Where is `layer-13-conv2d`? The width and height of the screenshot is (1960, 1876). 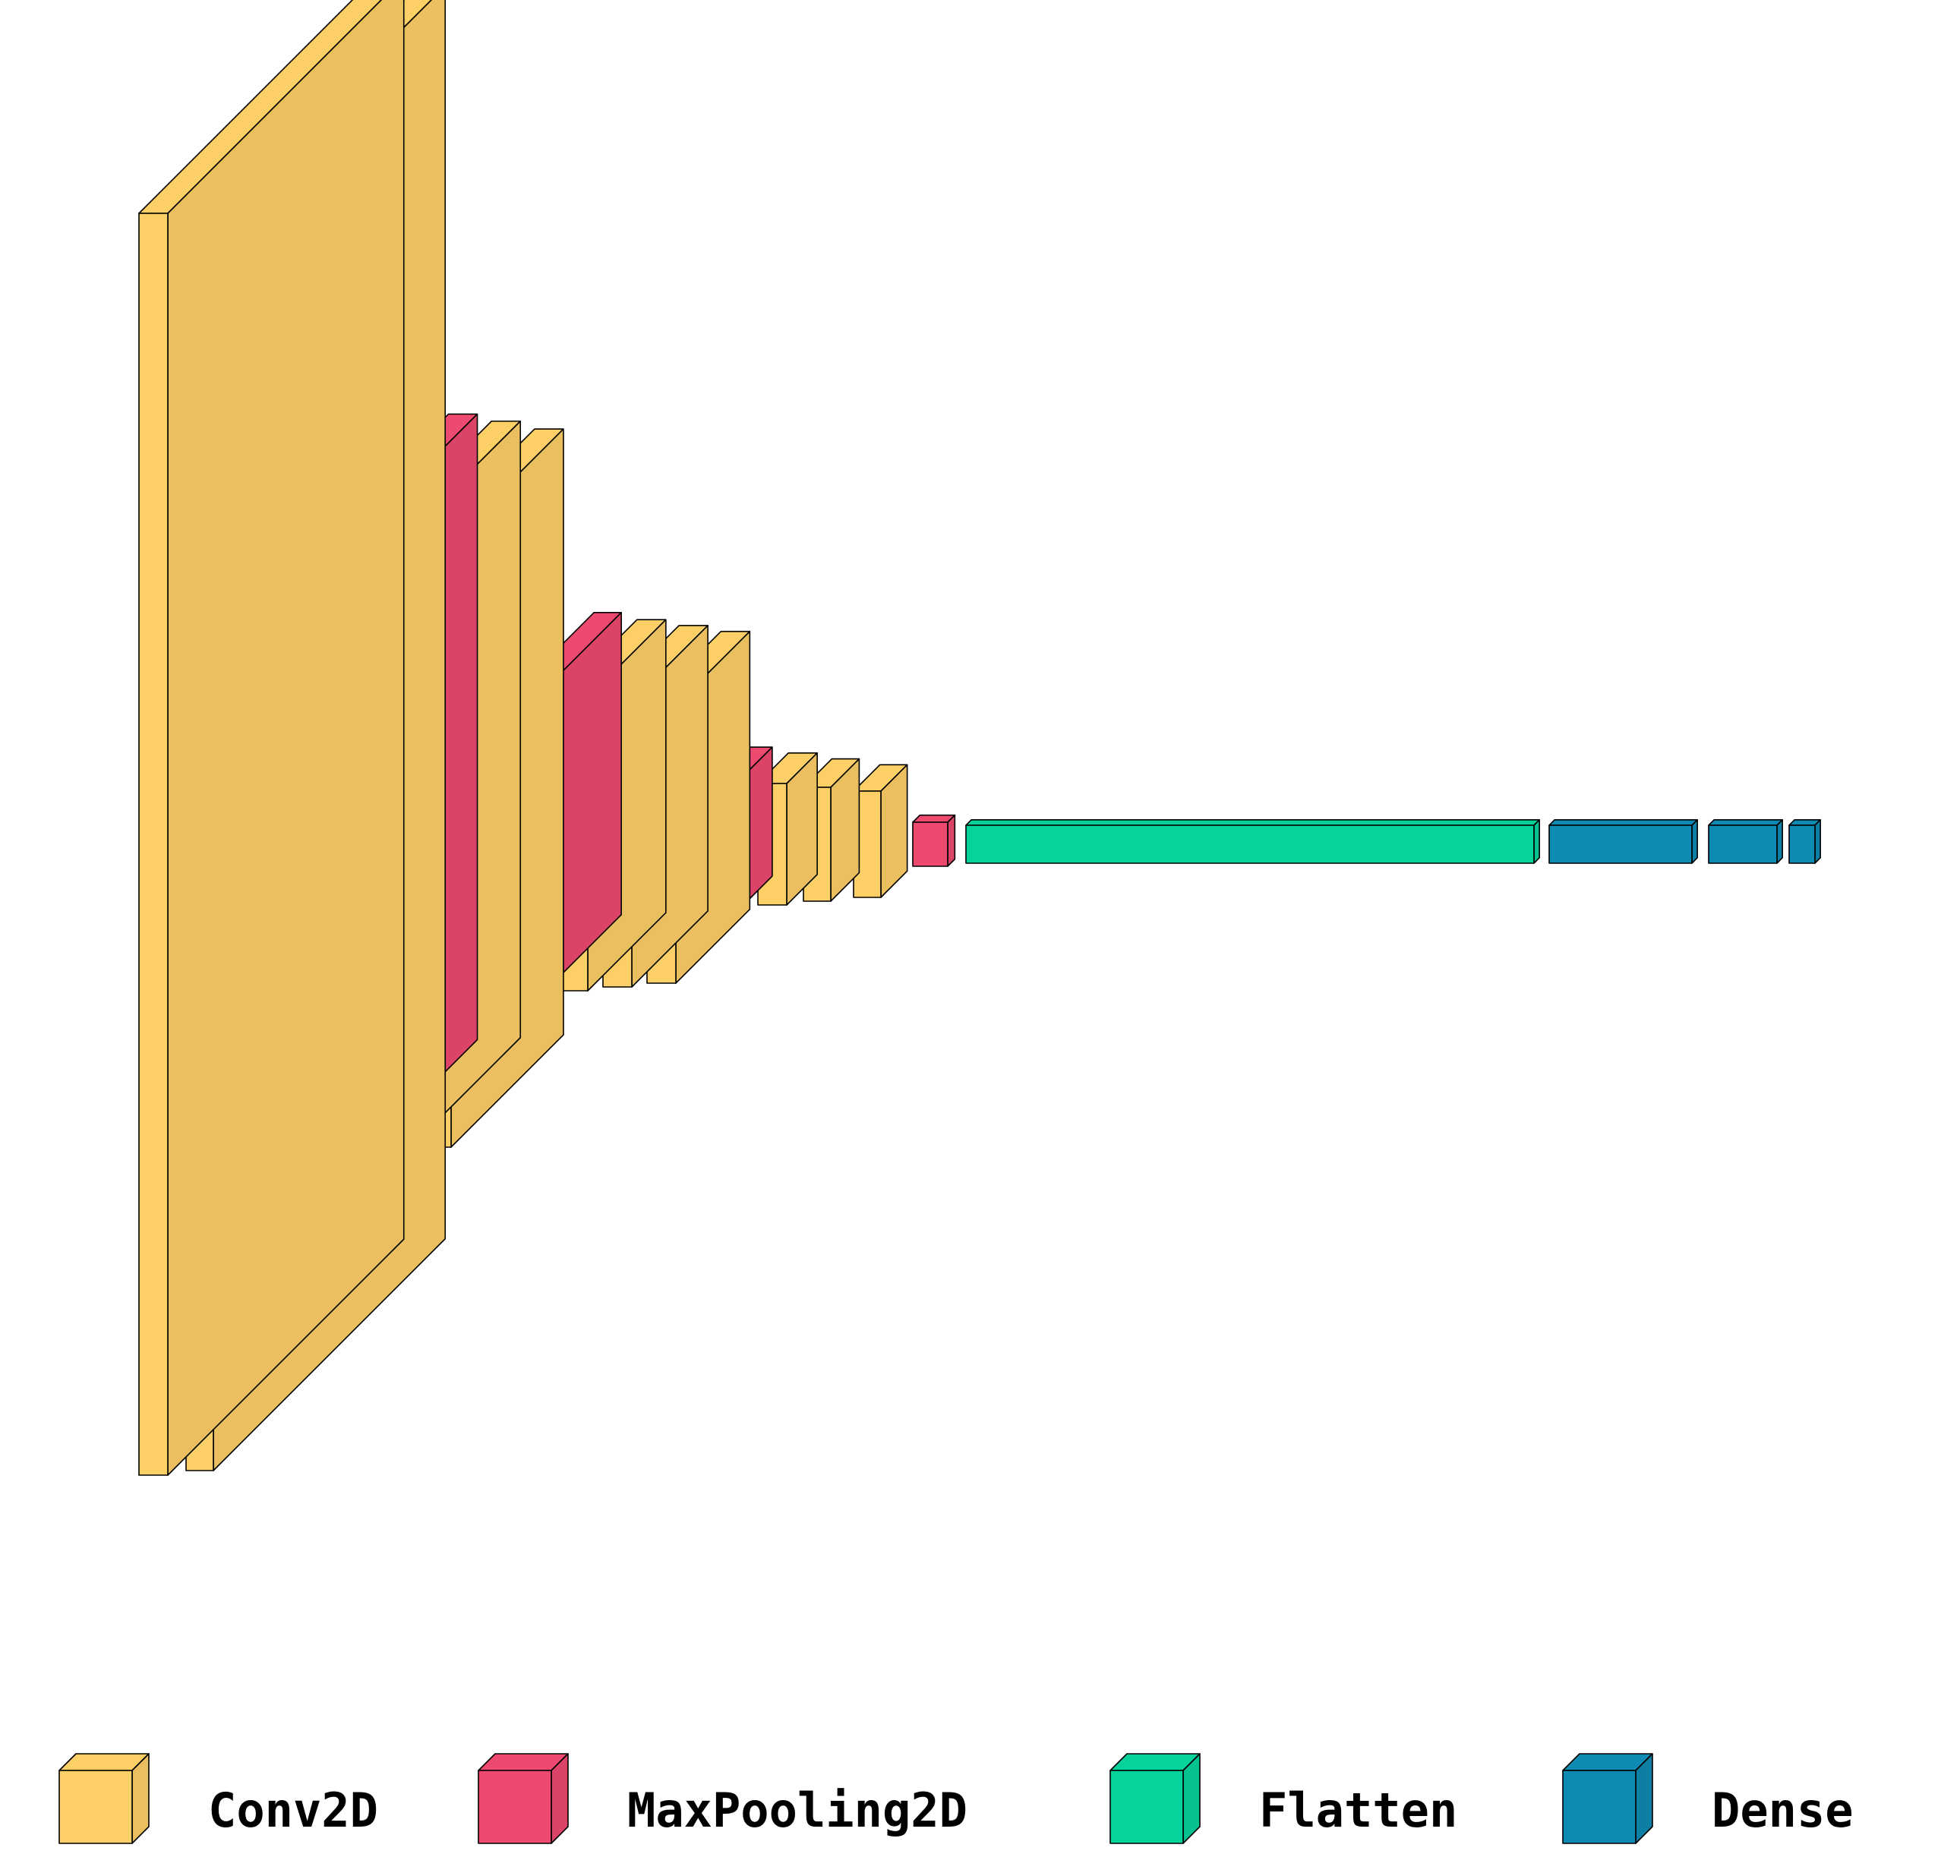 layer-13-conv2d is located at coordinates (880, 831).